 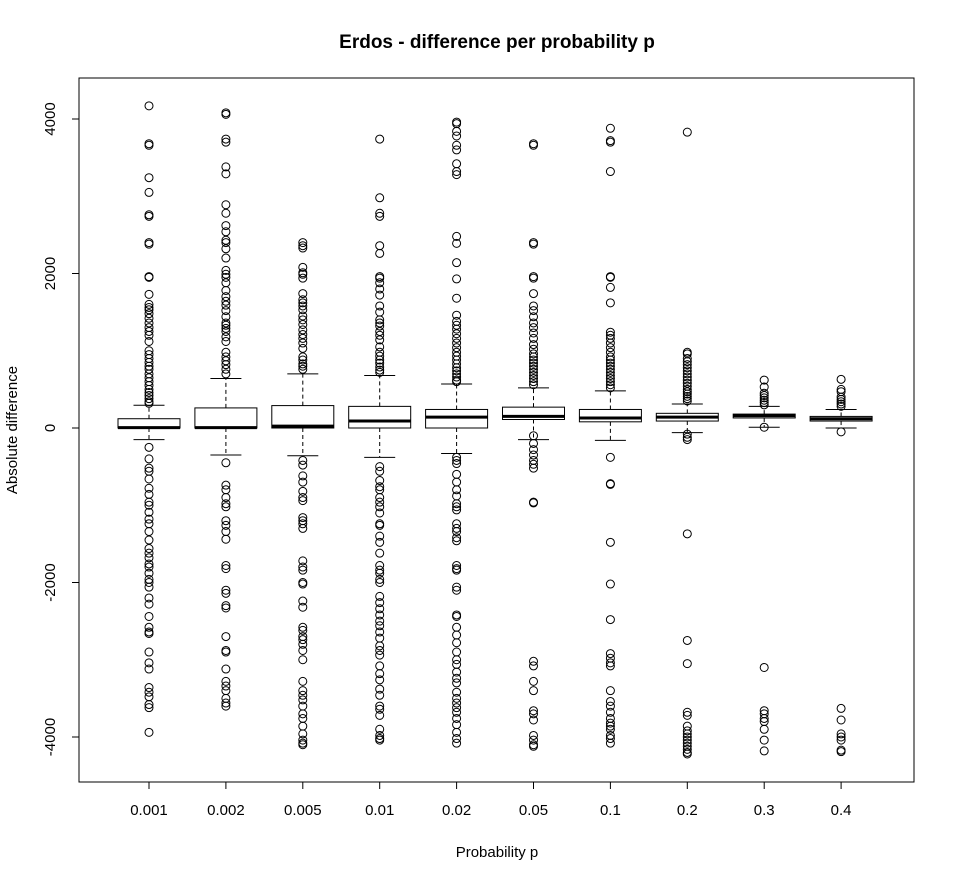 I want to click on box-0.05, so click(x=533, y=445).